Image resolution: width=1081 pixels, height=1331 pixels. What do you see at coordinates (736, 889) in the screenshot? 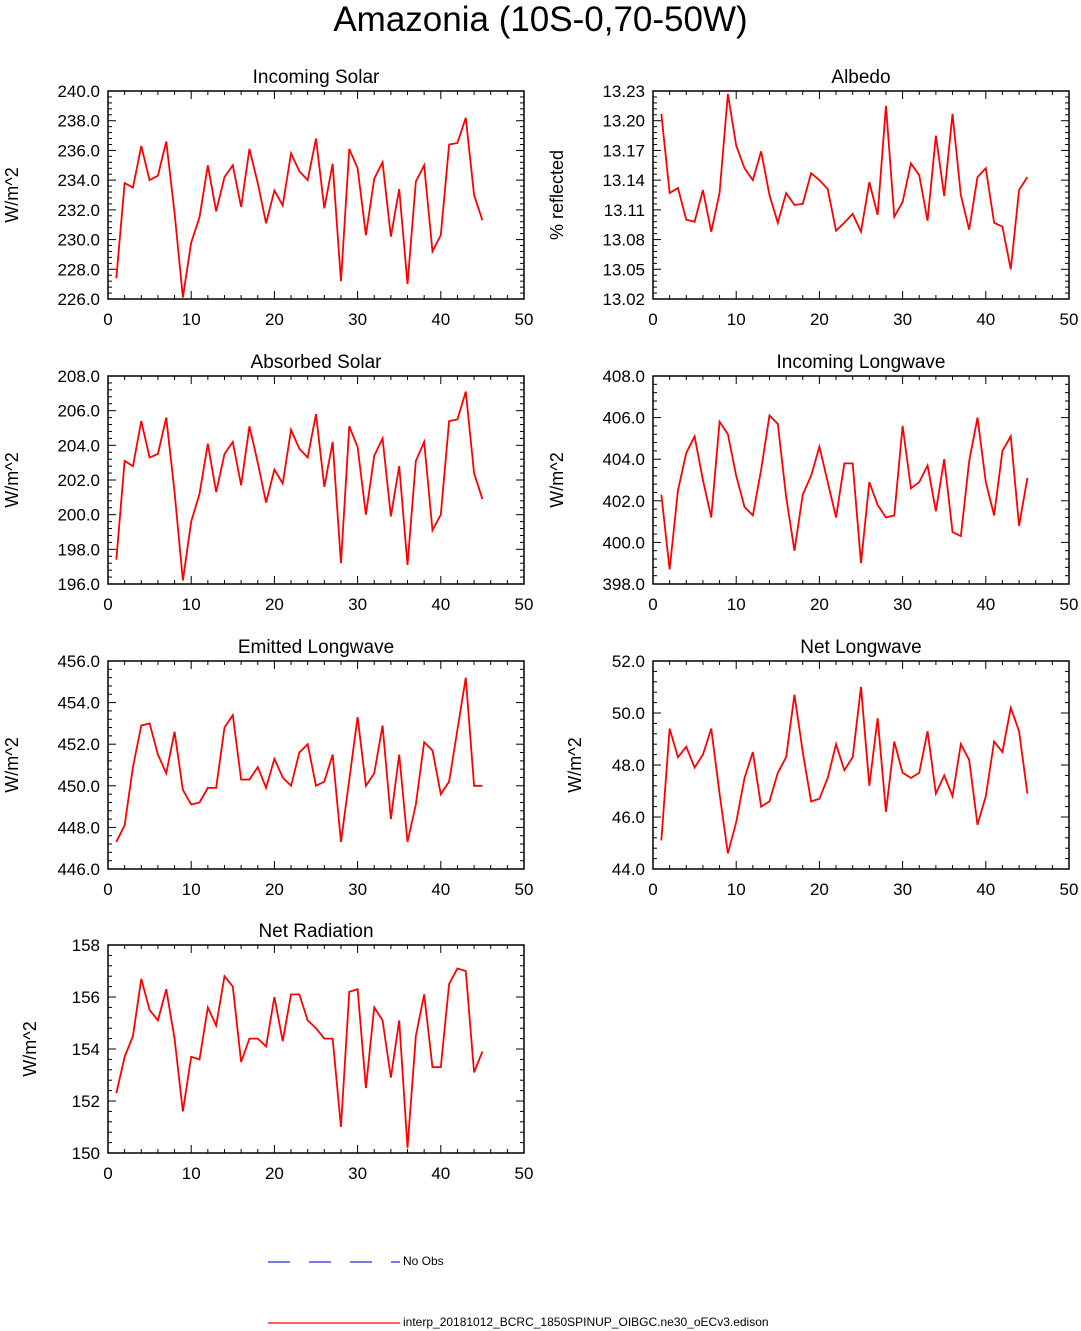
I see `net-longwave-xtick-label: 10` at bounding box center [736, 889].